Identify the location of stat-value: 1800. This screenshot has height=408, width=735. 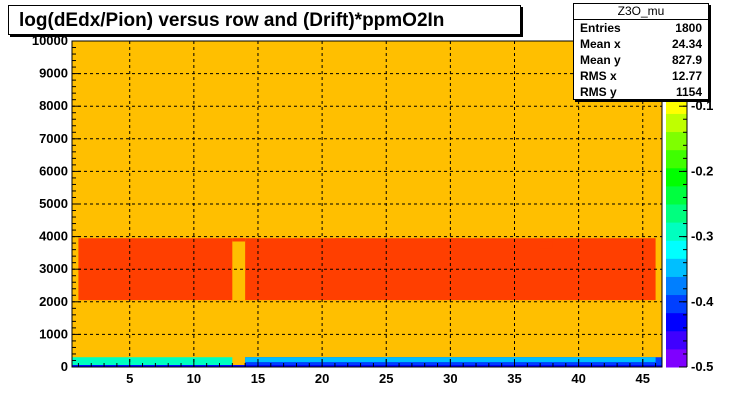
(688, 28).